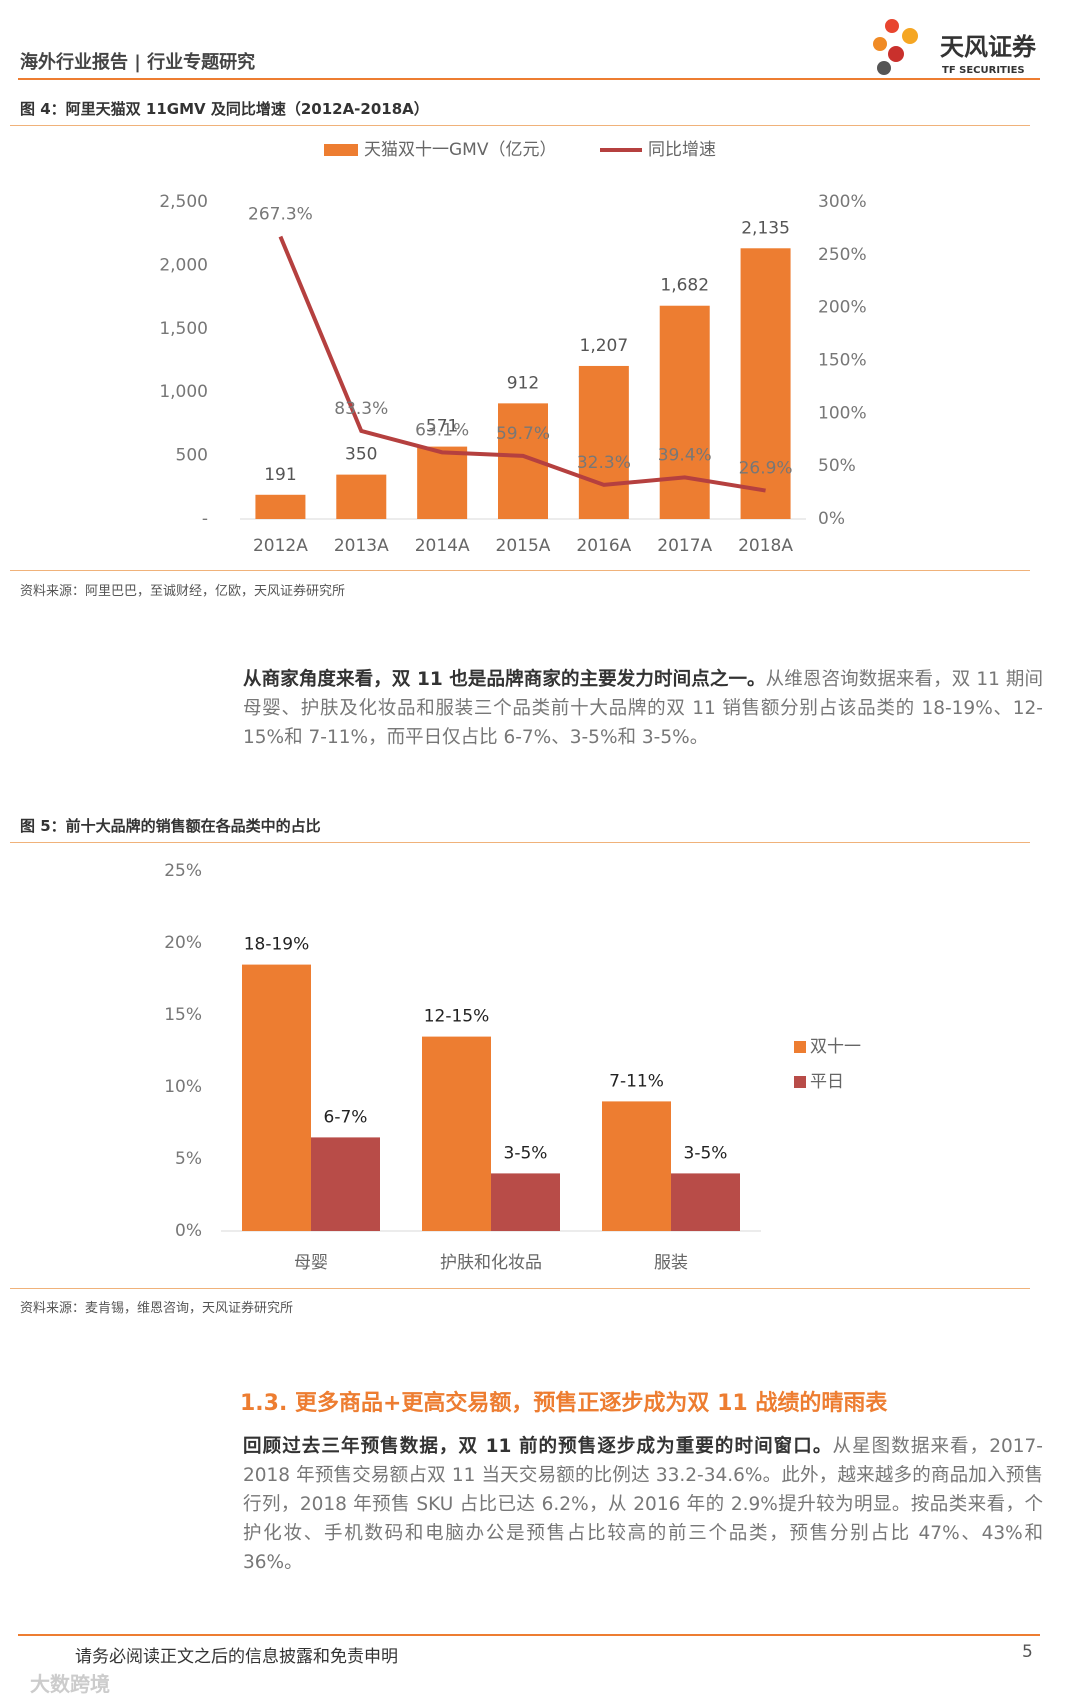 The width and height of the screenshot is (1080, 1700). Describe the element at coordinates (280, 475) in the screenshot. I see `bar-value-label: 191` at that location.